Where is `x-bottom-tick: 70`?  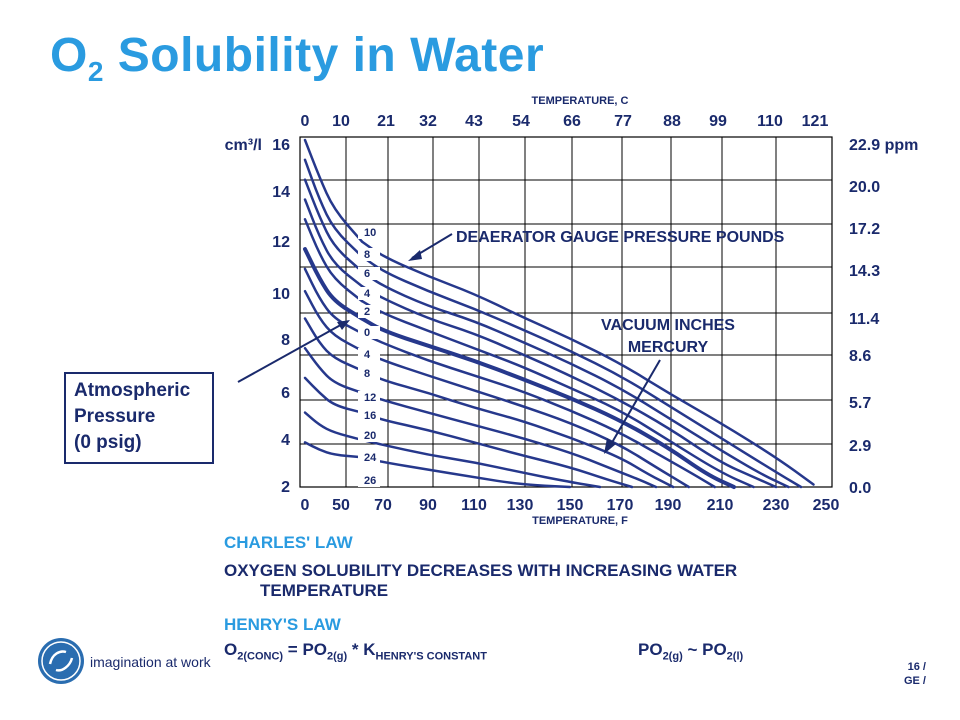
x-bottom-tick: 70 is located at coordinates (383, 505).